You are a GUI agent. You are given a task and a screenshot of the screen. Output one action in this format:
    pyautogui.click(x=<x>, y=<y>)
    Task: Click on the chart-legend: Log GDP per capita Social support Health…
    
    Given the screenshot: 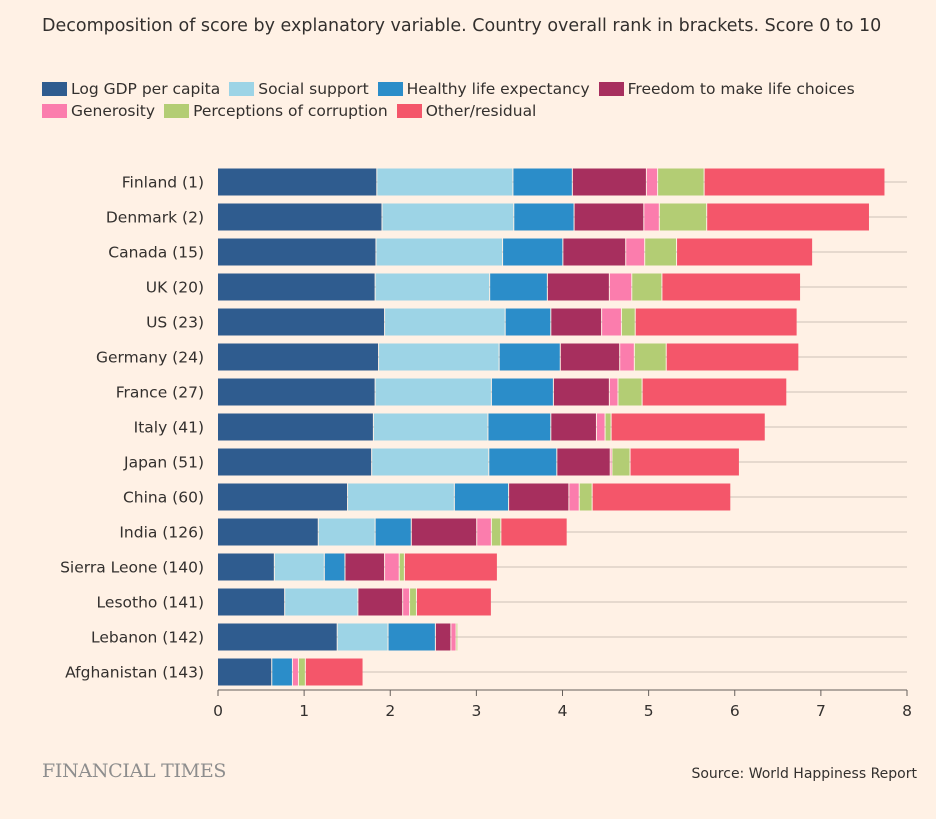 What is the action you would take?
    pyautogui.click(x=477, y=100)
    